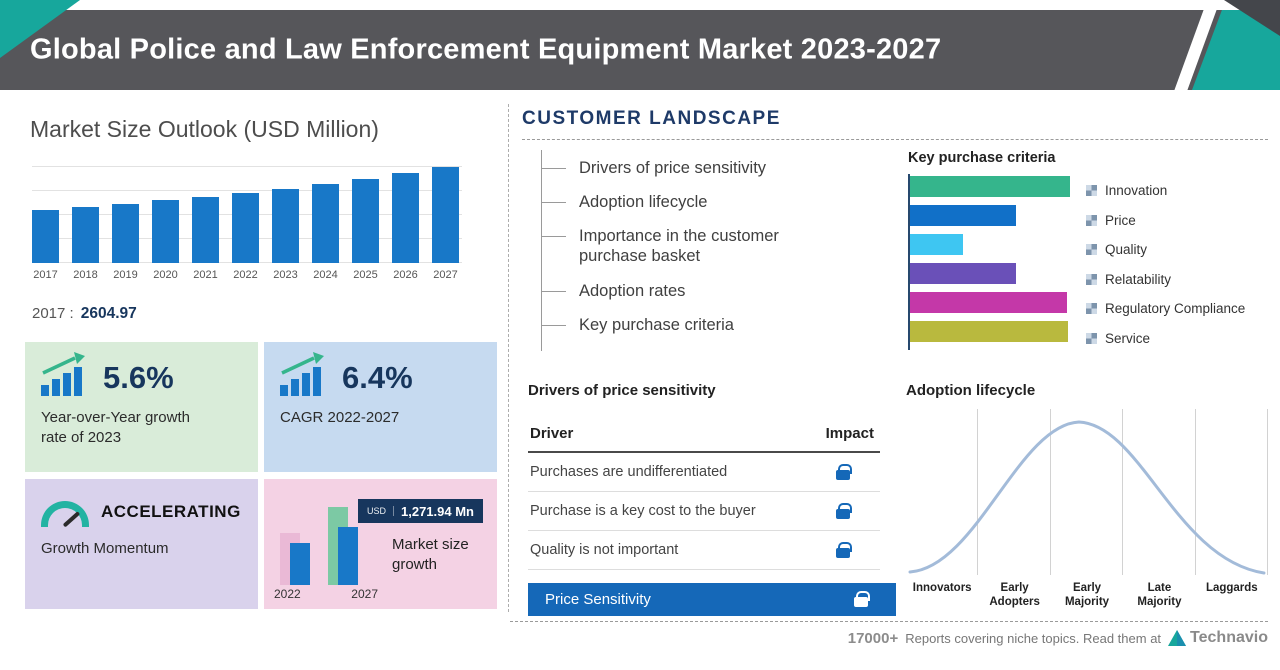 The height and width of the screenshot is (670, 1280). I want to click on technavio-mark-icon, so click(1177, 638).